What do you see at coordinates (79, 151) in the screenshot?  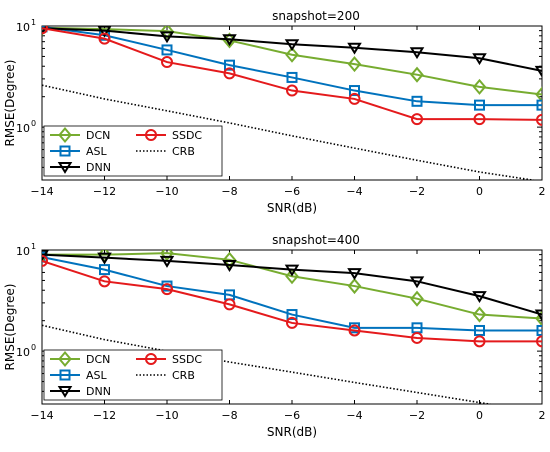 I see `legend-item-asl: ASL` at bounding box center [79, 151].